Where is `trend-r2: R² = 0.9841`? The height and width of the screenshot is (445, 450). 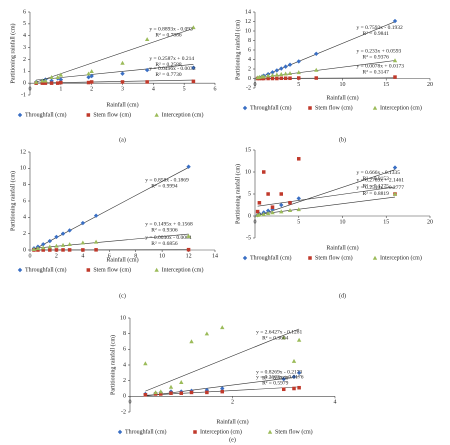
trend-r2: R² = 0.9841 is located at coordinates (376, 34).